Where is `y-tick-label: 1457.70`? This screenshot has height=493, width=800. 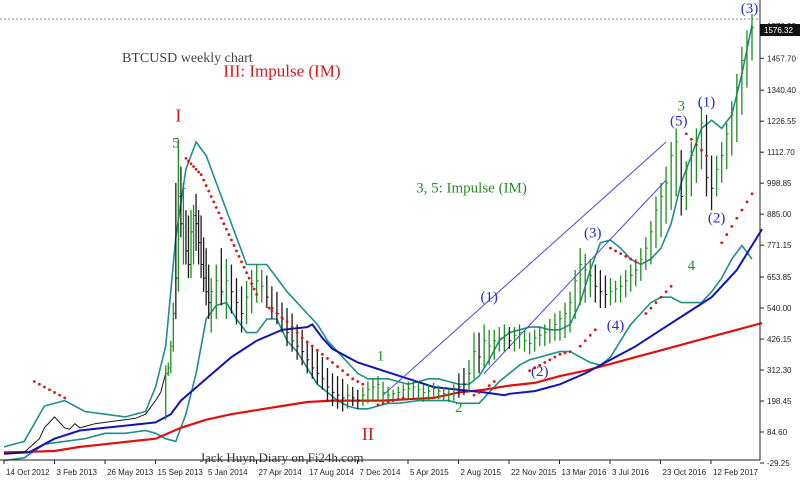 y-tick-label: 1457.70 is located at coordinates (781, 58).